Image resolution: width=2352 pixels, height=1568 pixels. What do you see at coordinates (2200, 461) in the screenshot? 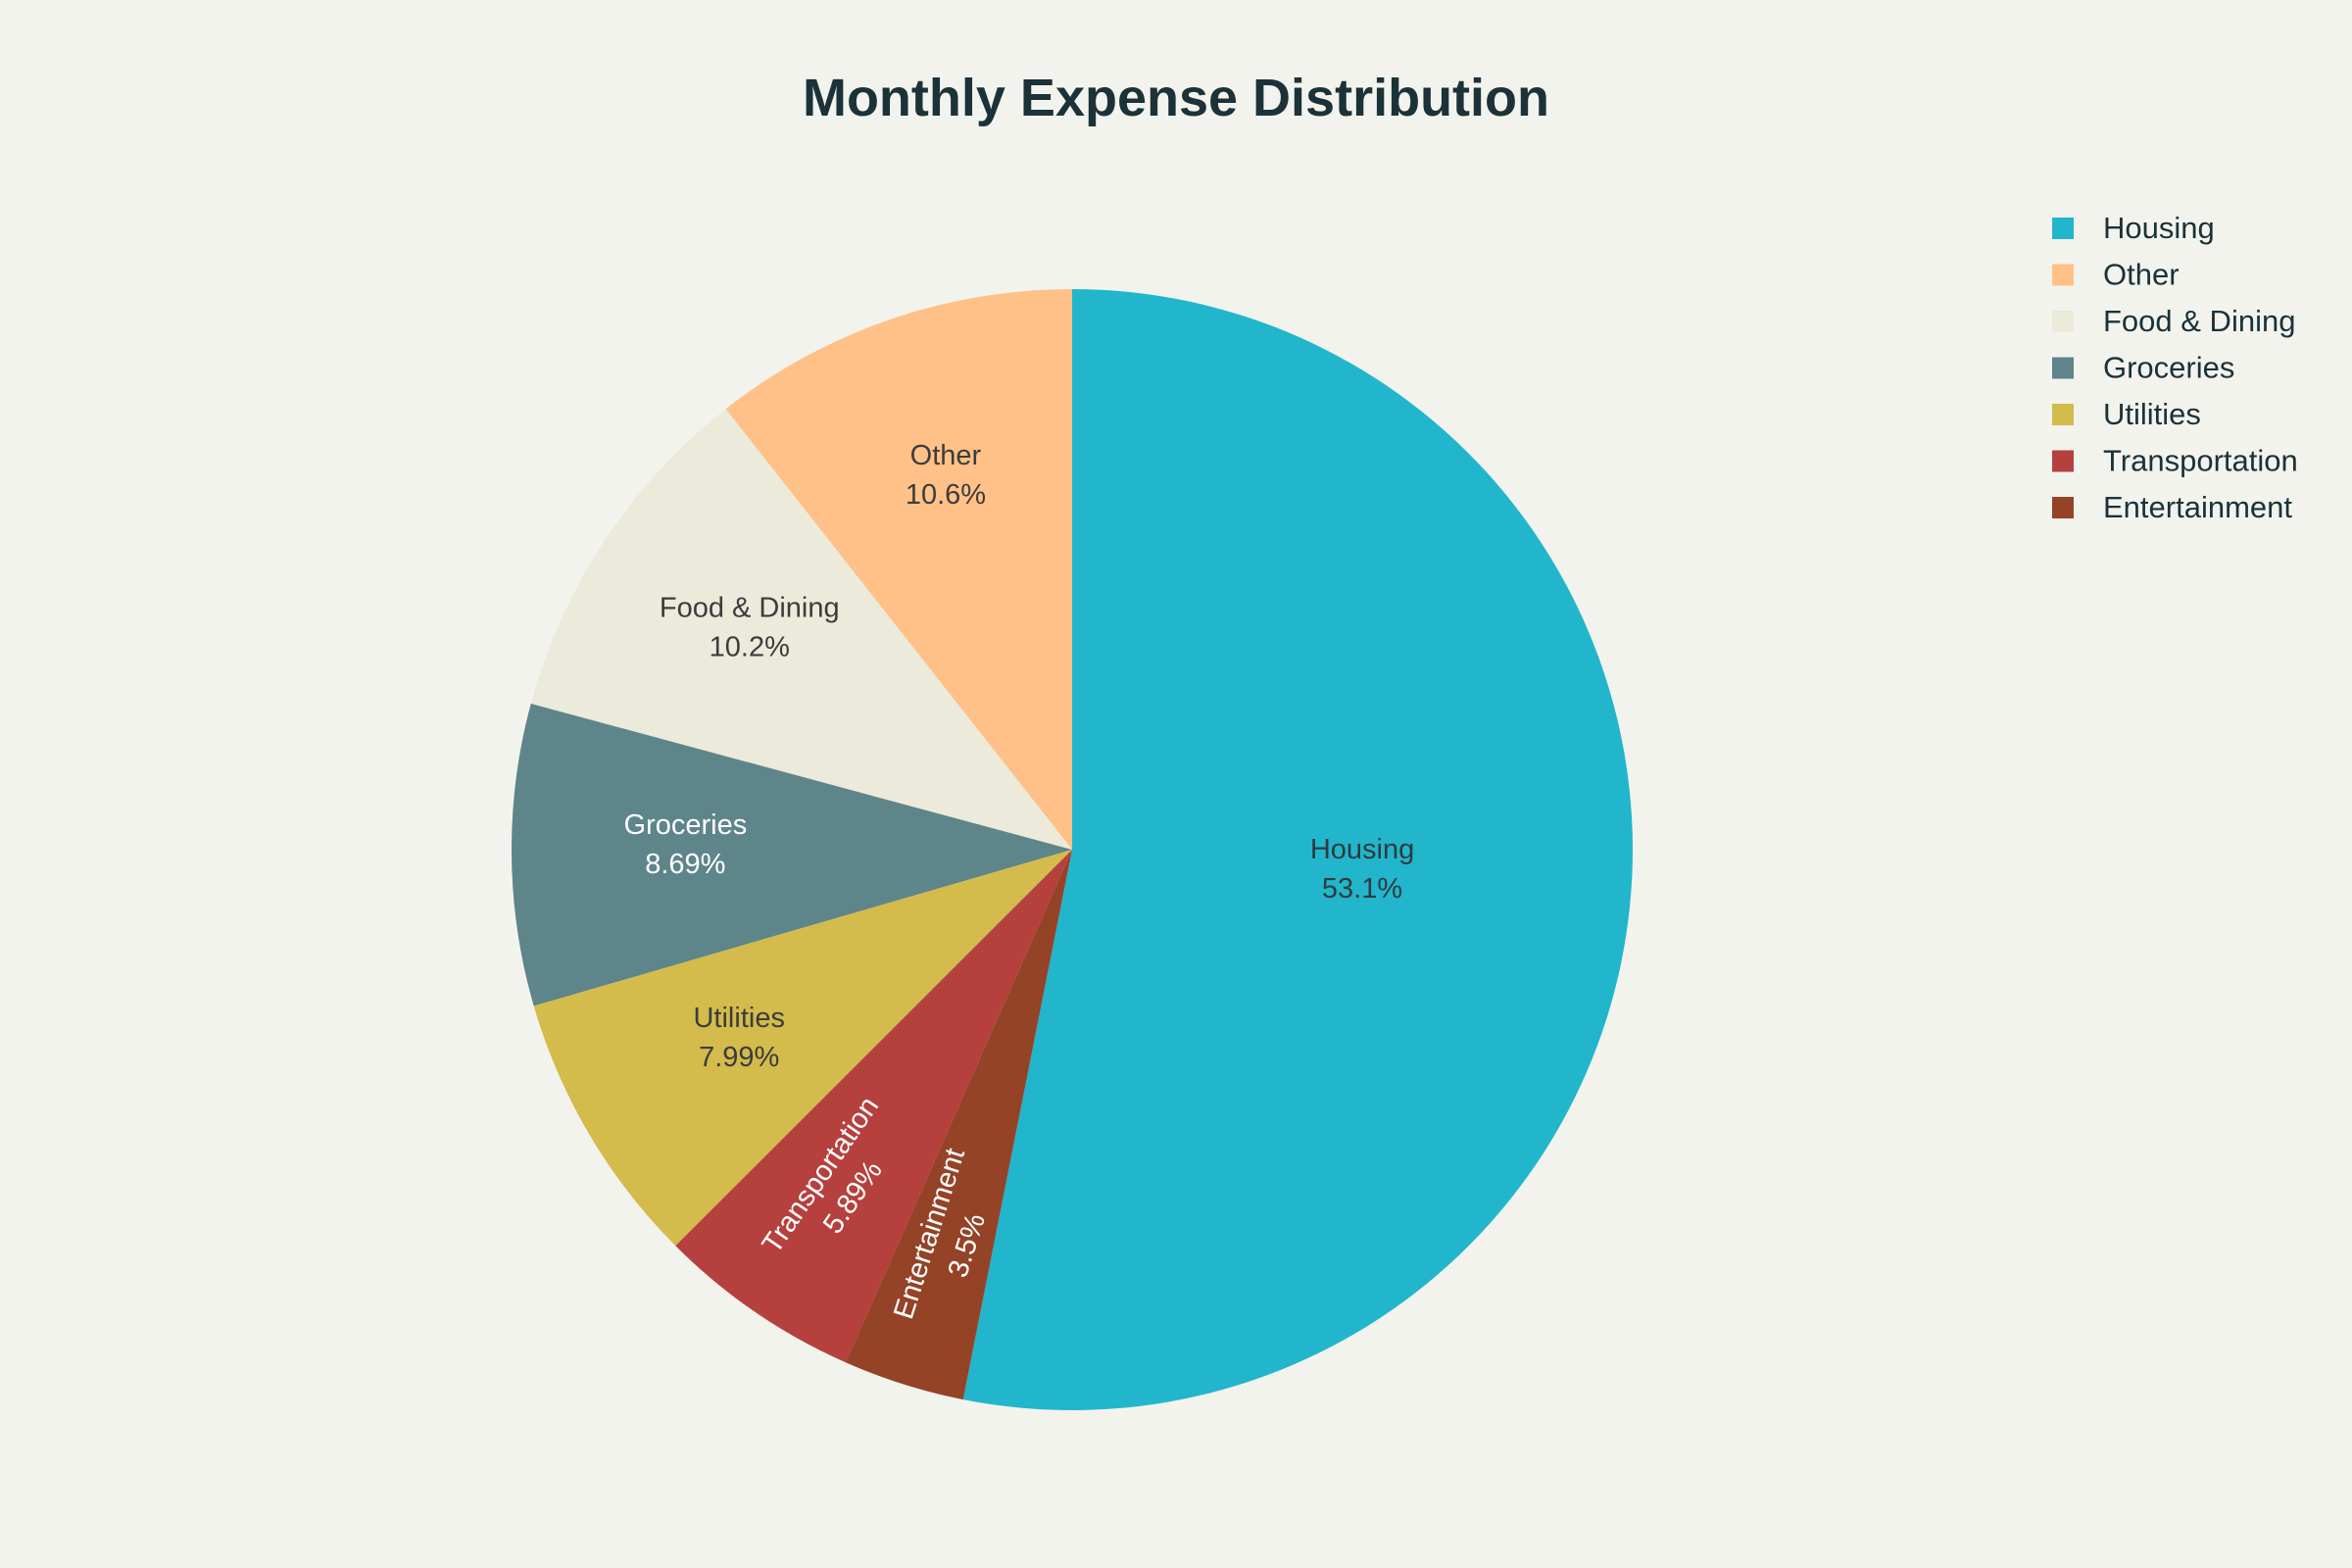
I see `legend-label: Transportation` at bounding box center [2200, 461].